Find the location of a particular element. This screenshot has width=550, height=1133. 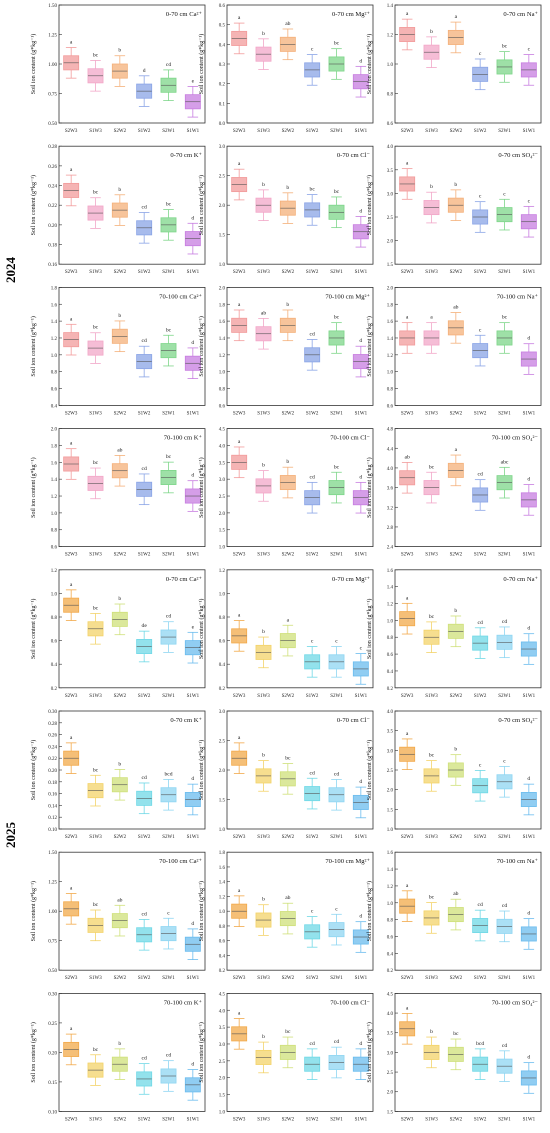

box-S2W3: ab S2W3 is located at coordinates (407, 506).